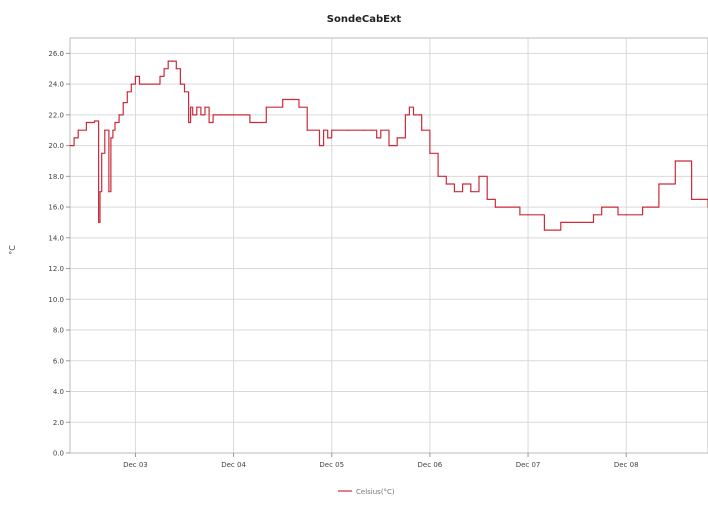 The height and width of the screenshot is (508, 708). I want to click on legend-label: Celsius(°C), so click(375, 492).